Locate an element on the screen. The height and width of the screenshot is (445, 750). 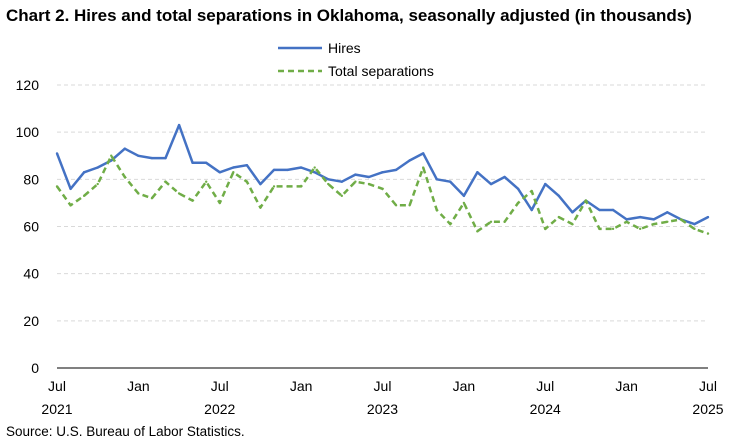
y-tick-label: 60 is located at coordinates (31, 227).